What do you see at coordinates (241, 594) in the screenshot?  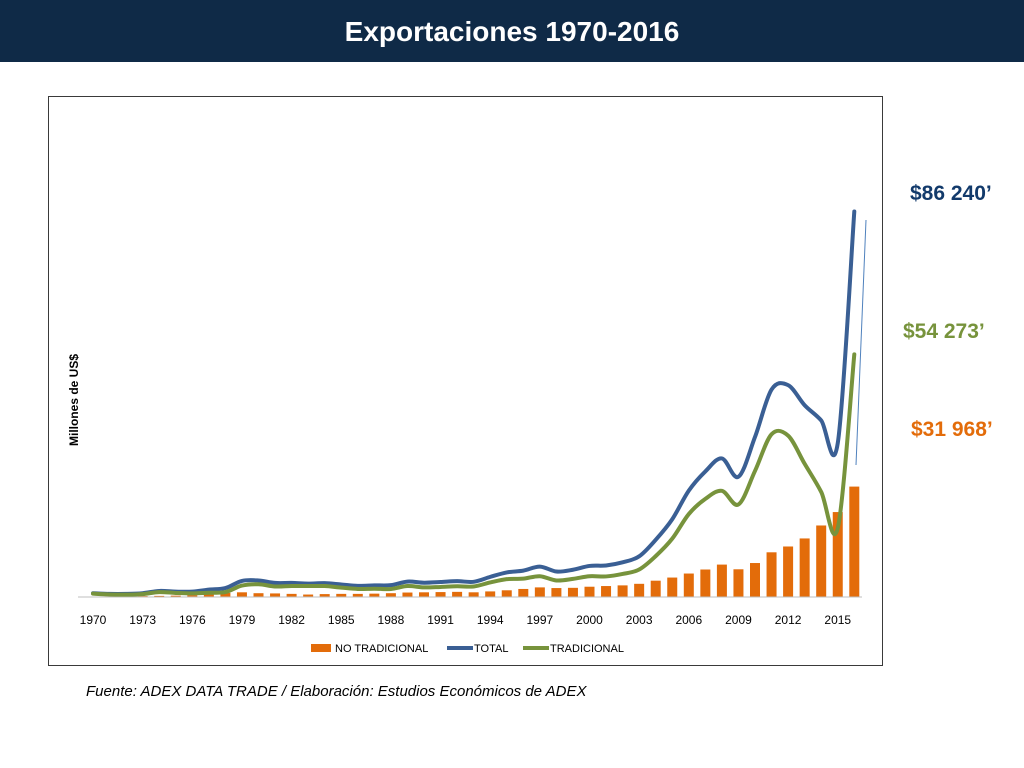 I see `bar-1979` at bounding box center [241, 594].